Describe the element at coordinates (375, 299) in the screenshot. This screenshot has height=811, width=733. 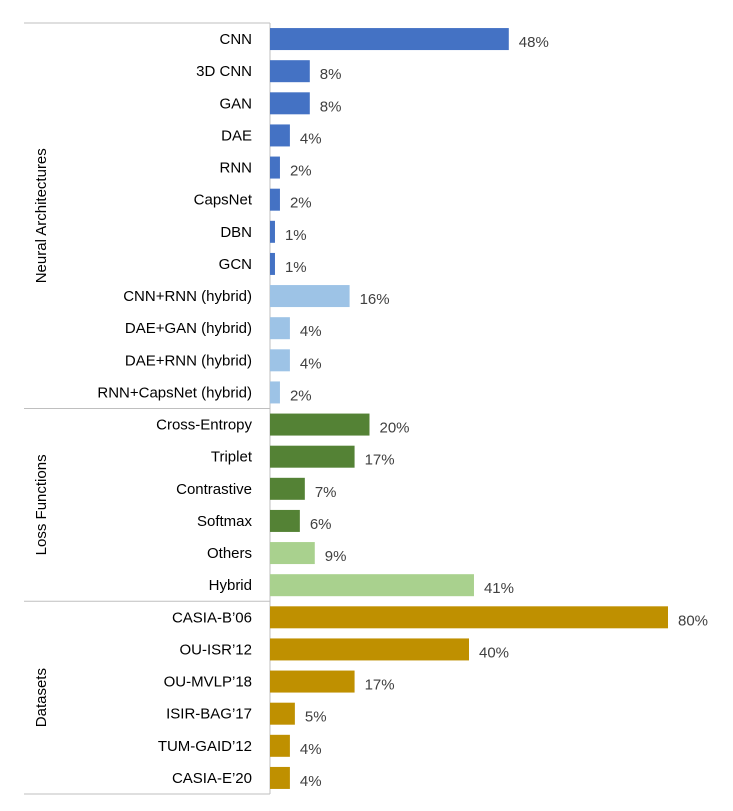
I see `data-label: 16%` at that location.